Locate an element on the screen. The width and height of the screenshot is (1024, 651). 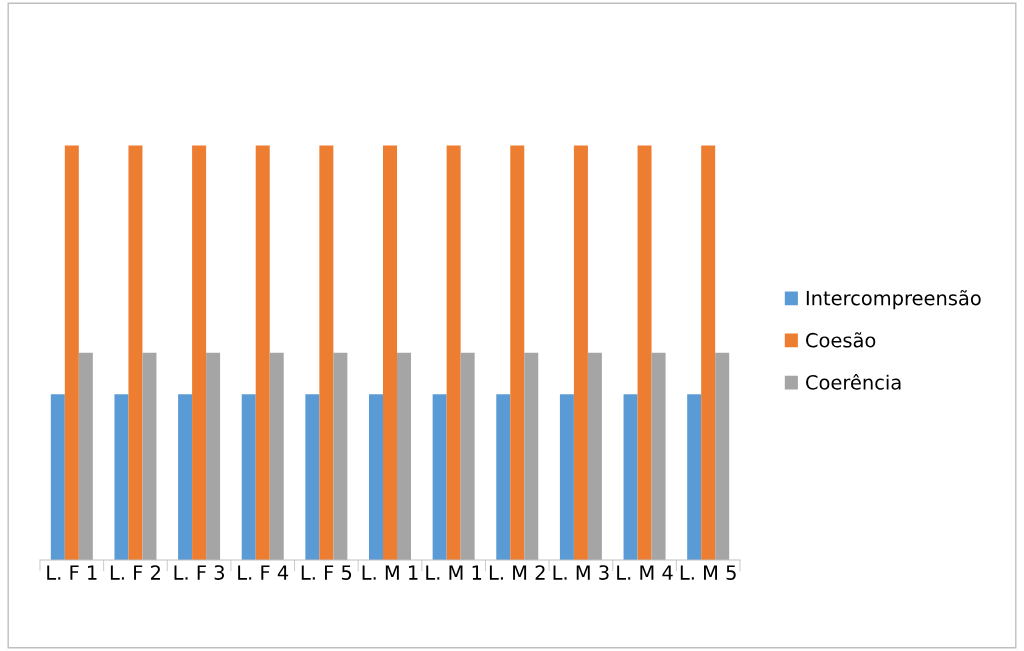
x-tick-label: L. F 2 is located at coordinates (135, 572).